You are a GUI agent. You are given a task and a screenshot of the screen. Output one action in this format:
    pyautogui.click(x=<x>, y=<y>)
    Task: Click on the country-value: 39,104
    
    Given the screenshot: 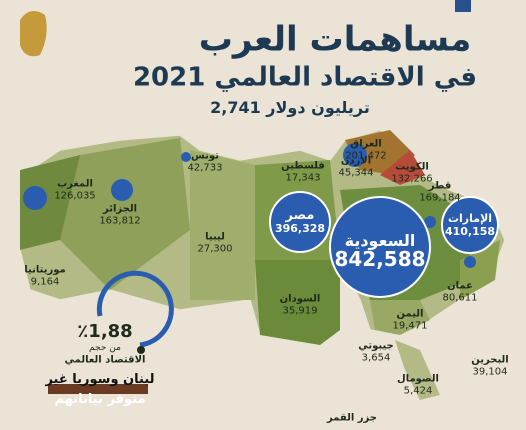 What is the action you would take?
    pyautogui.click(x=490, y=372)
    